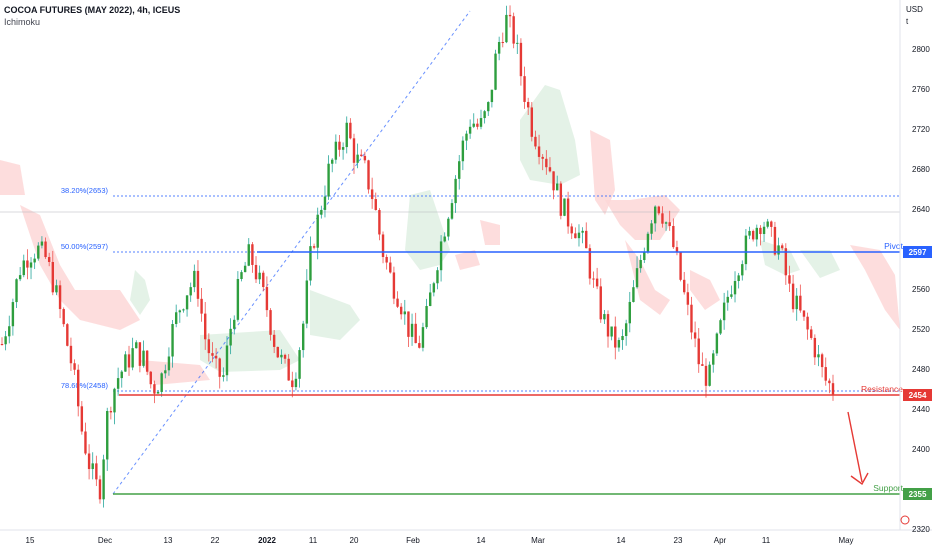  What do you see at coordinates (917, 252) in the screenshot?
I see `pivot-price-tag` at bounding box center [917, 252].